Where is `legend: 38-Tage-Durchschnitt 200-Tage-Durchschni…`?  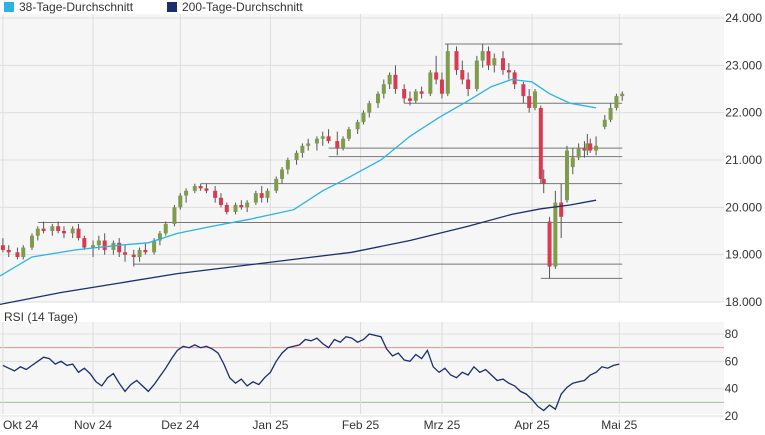 legend: 38-Tage-Durchschnitt 200-Tage-Durchschni… is located at coordinates (153, 7).